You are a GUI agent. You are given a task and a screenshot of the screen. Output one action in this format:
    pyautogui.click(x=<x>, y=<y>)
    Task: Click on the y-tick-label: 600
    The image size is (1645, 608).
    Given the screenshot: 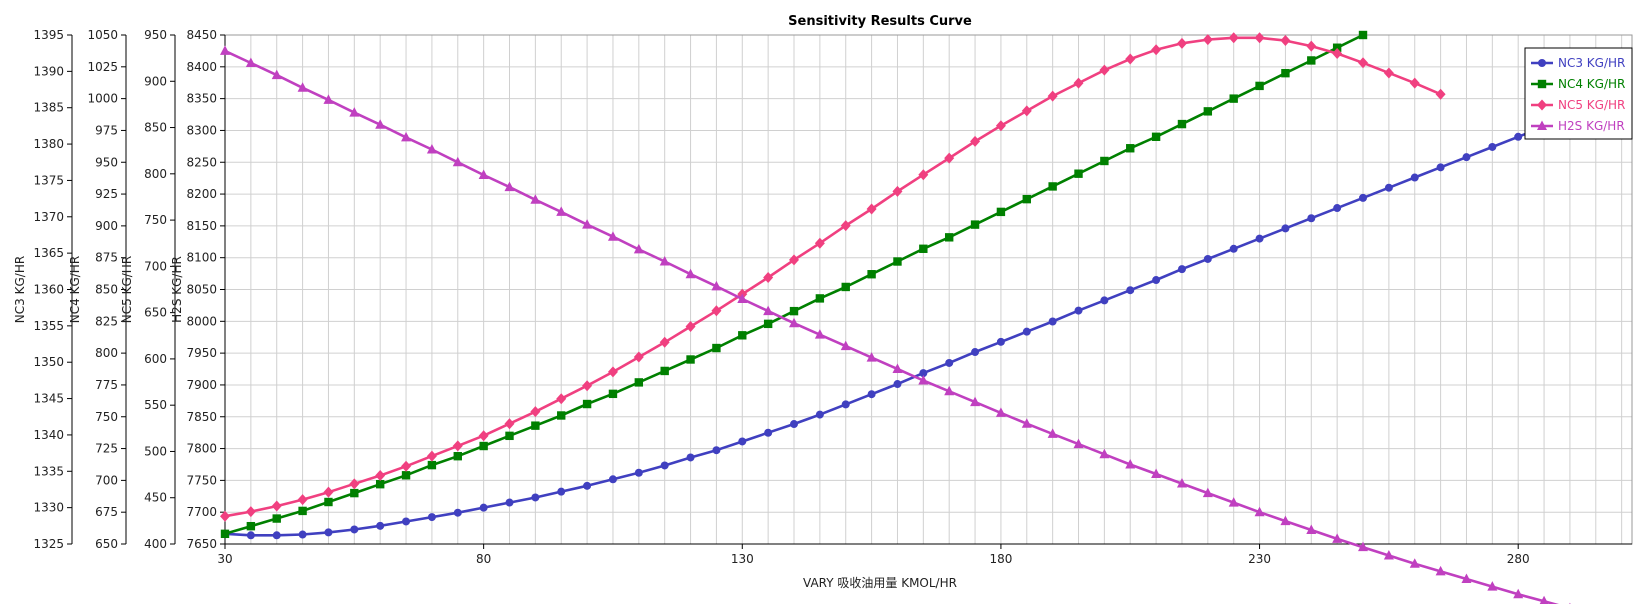 What is the action you would take?
    pyautogui.click(x=155, y=359)
    